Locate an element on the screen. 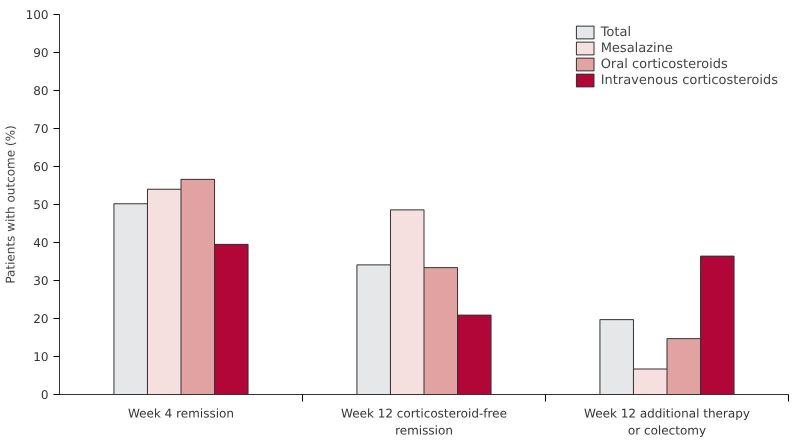  y-tick-label: 20 is located at coordinates (41, 319).